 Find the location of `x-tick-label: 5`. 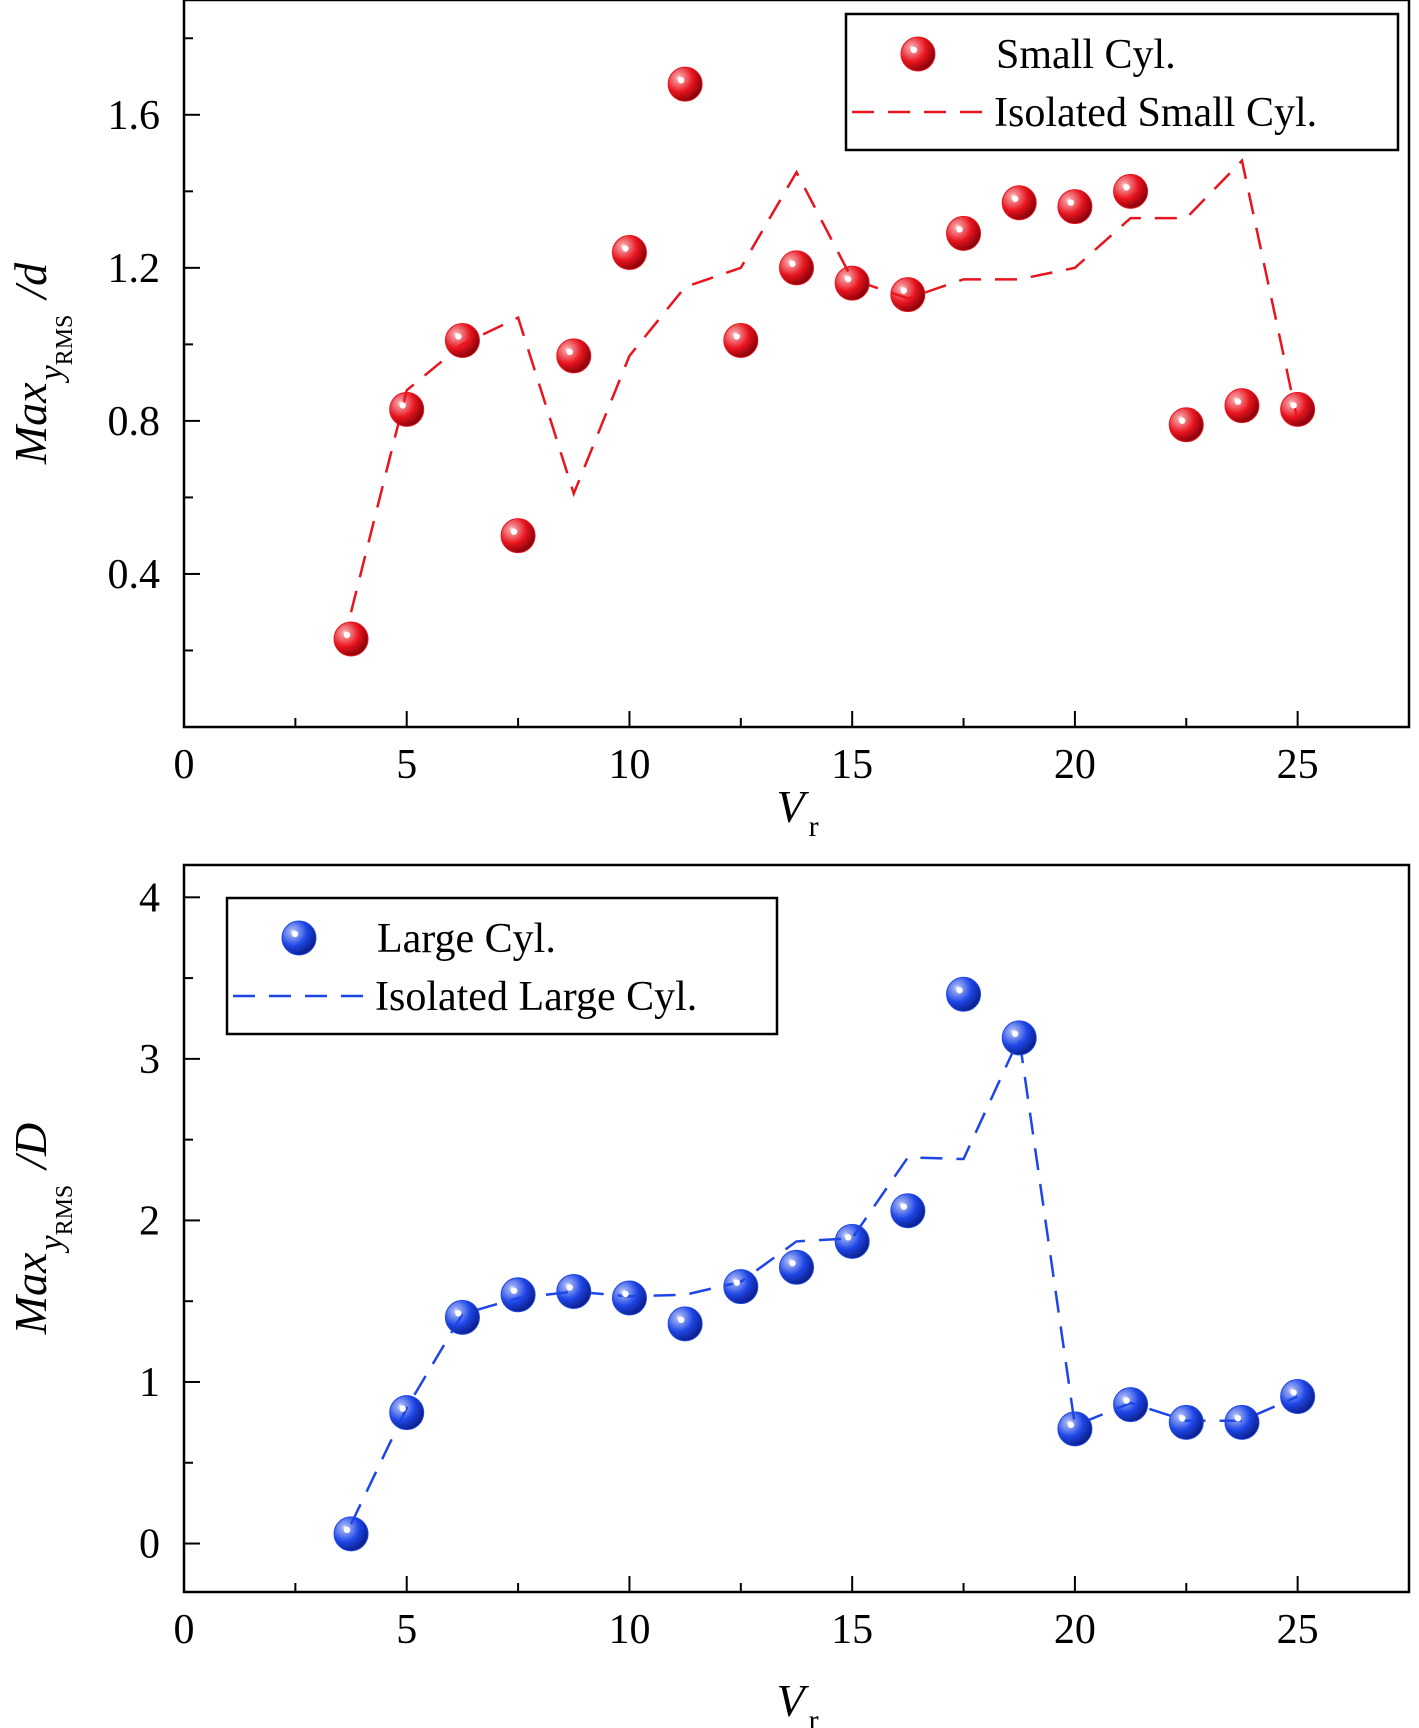

x-tick-label: 5 is located at coordinates (406, 765).